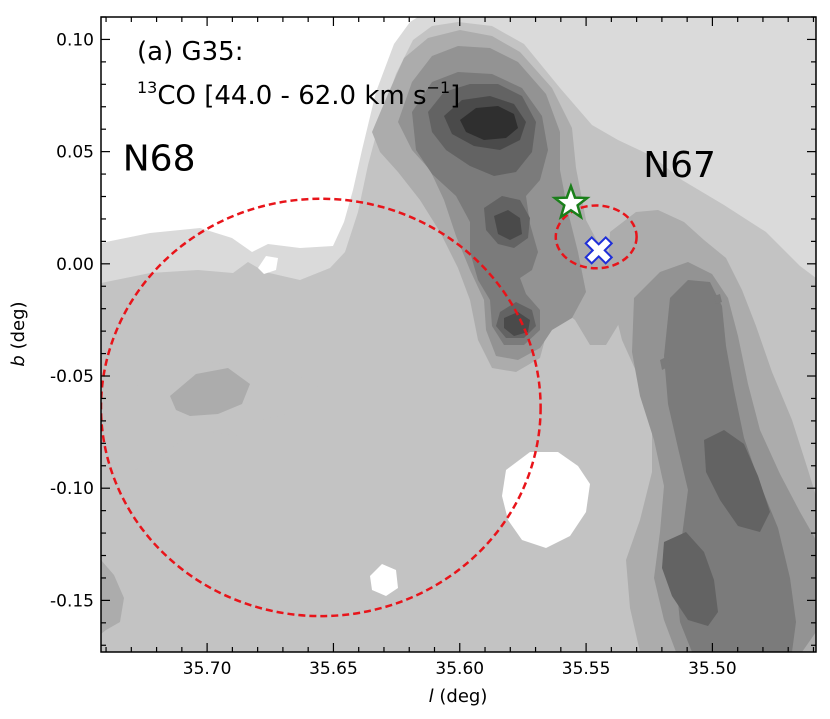 The height and width of the screenshot is (719, 830). Describe the element at coordinates (75, 265) in the screenshot. I see `y-tick-label: 0.00` at that location.